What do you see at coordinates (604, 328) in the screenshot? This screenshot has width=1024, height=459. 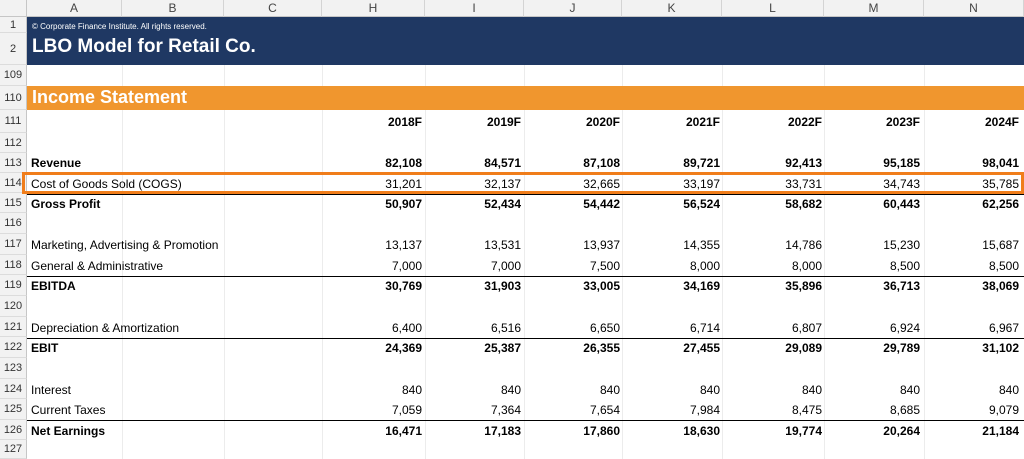 I see `da-row-value: 6,650` at bounding box center [604, 328].